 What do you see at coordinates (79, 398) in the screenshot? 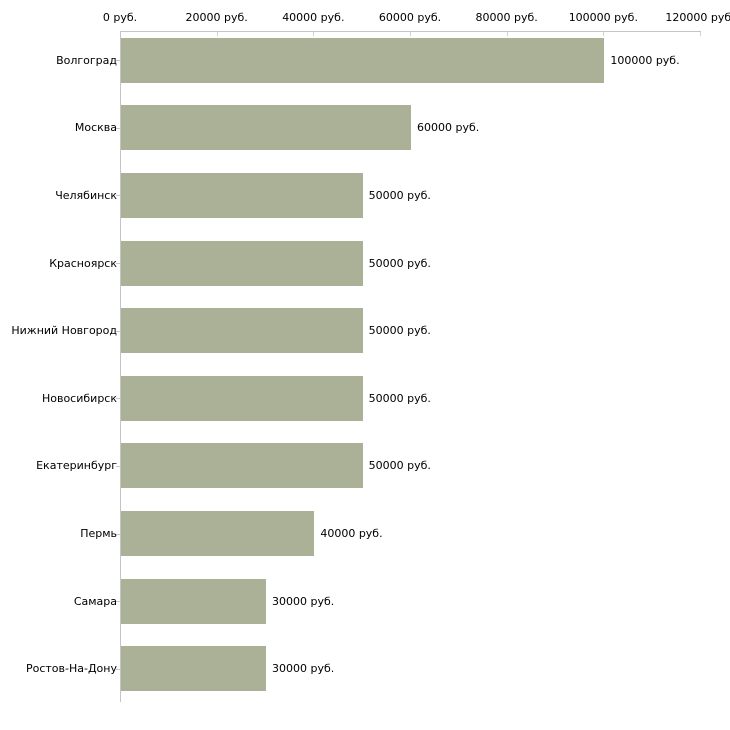
I see `category-label: Новосибирск` at bounding box center [79, 398].